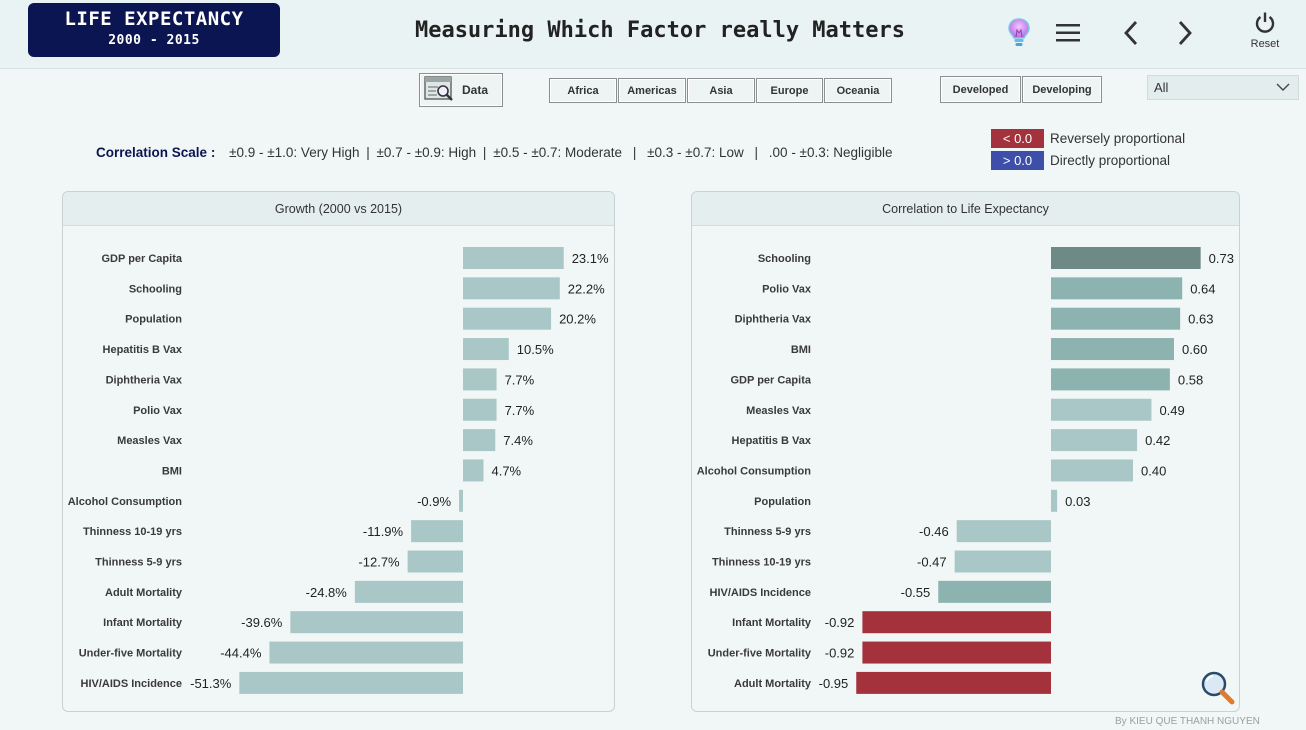 The image size is (1306, 730). What do you see at coordinates (1200, 319) in the screenshot?
I see `data-label-diphtheria-vax: 0.63` at bounding box center [1200, 319].